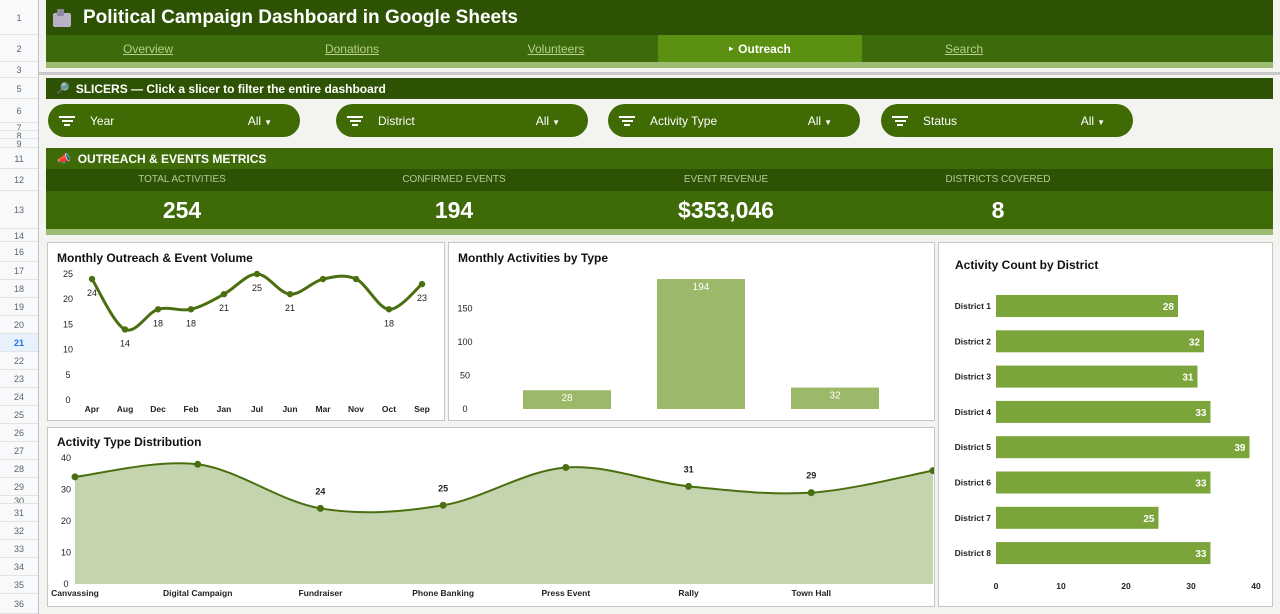 Image resolution: width=1280 pixels, height=614 pixels. Describe the element at coordinates (19, 17) in the screenshot. I see `row-number: 1` at that location.